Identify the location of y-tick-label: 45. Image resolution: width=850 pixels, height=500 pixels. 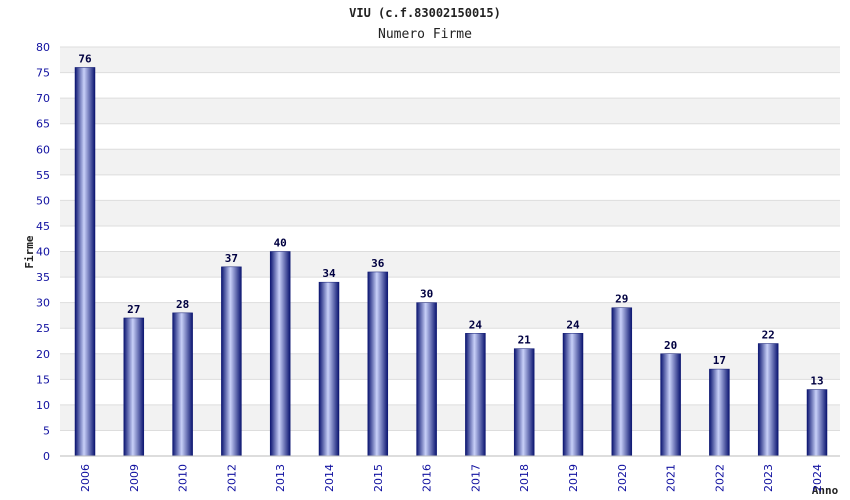
(43, 226).